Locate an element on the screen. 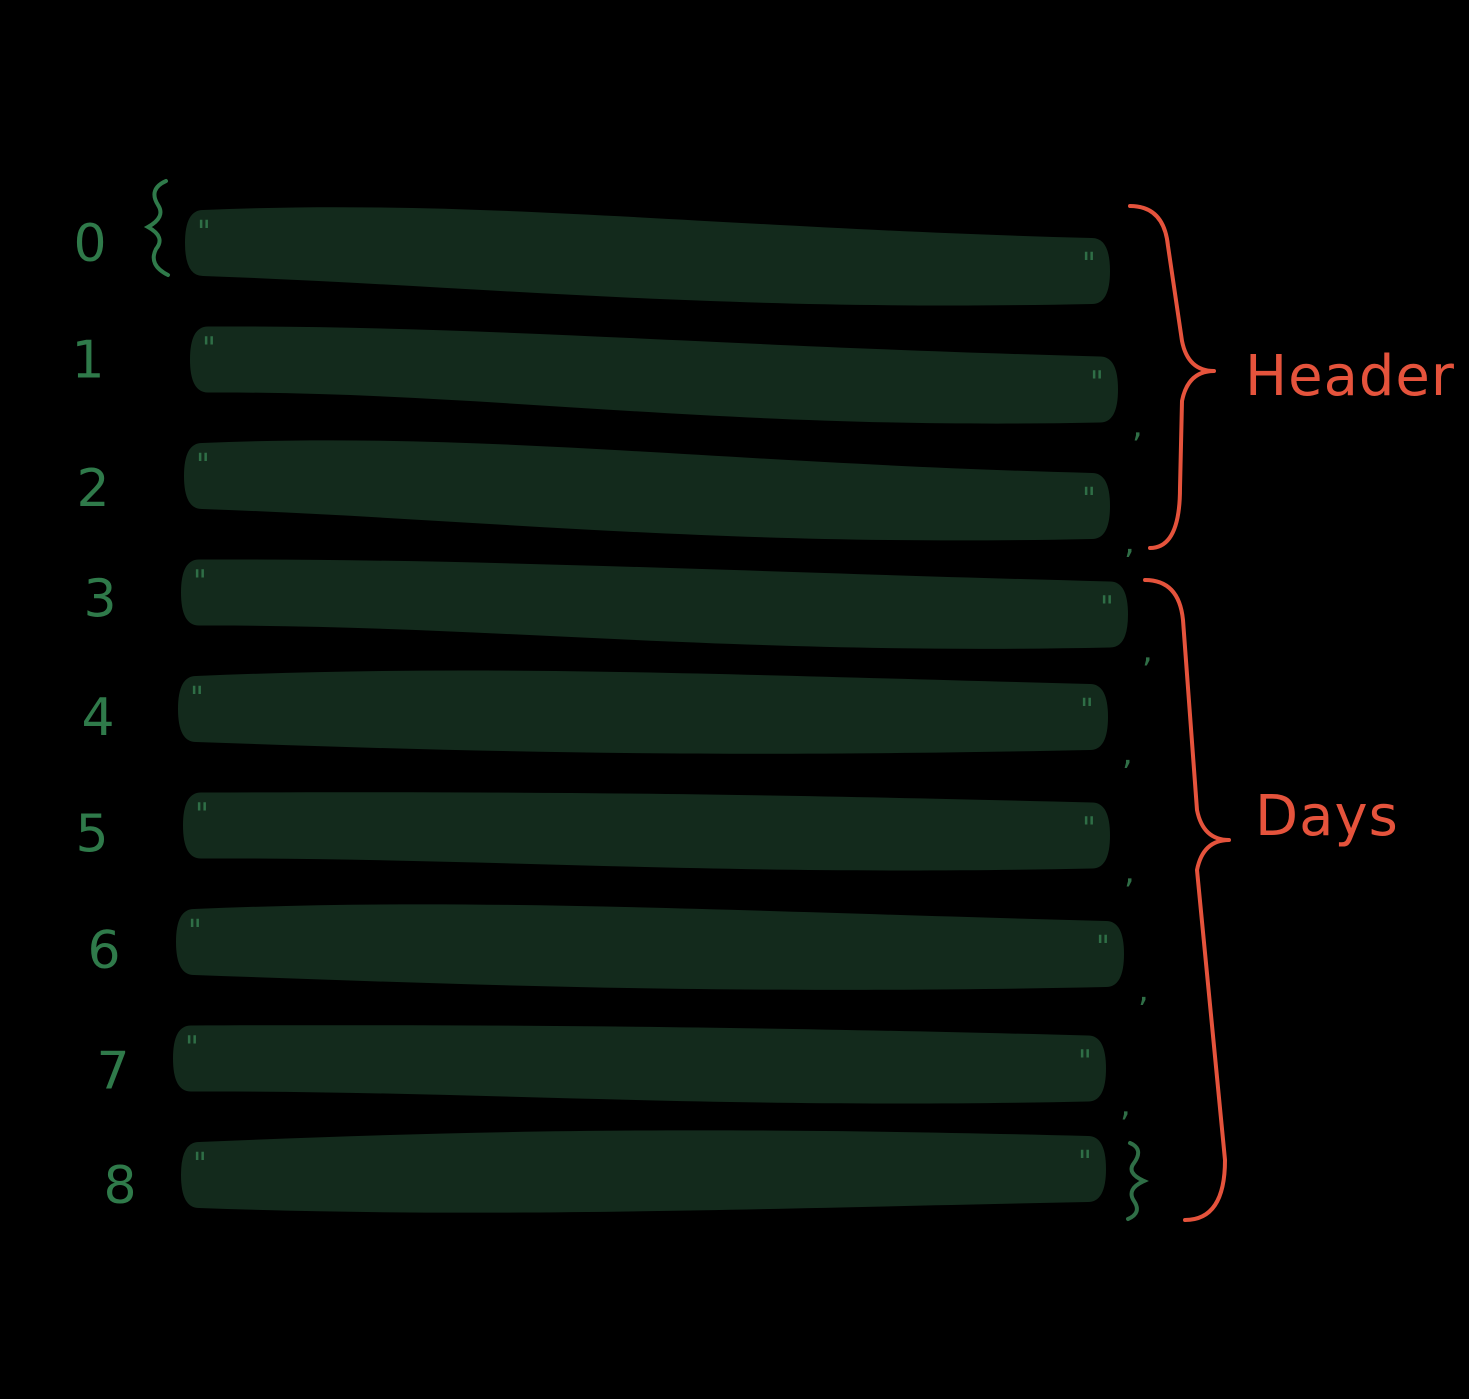 The width and height of the screenshot is (1469, 1399). array-row: 0 " " is located at coordinates (591, 242).